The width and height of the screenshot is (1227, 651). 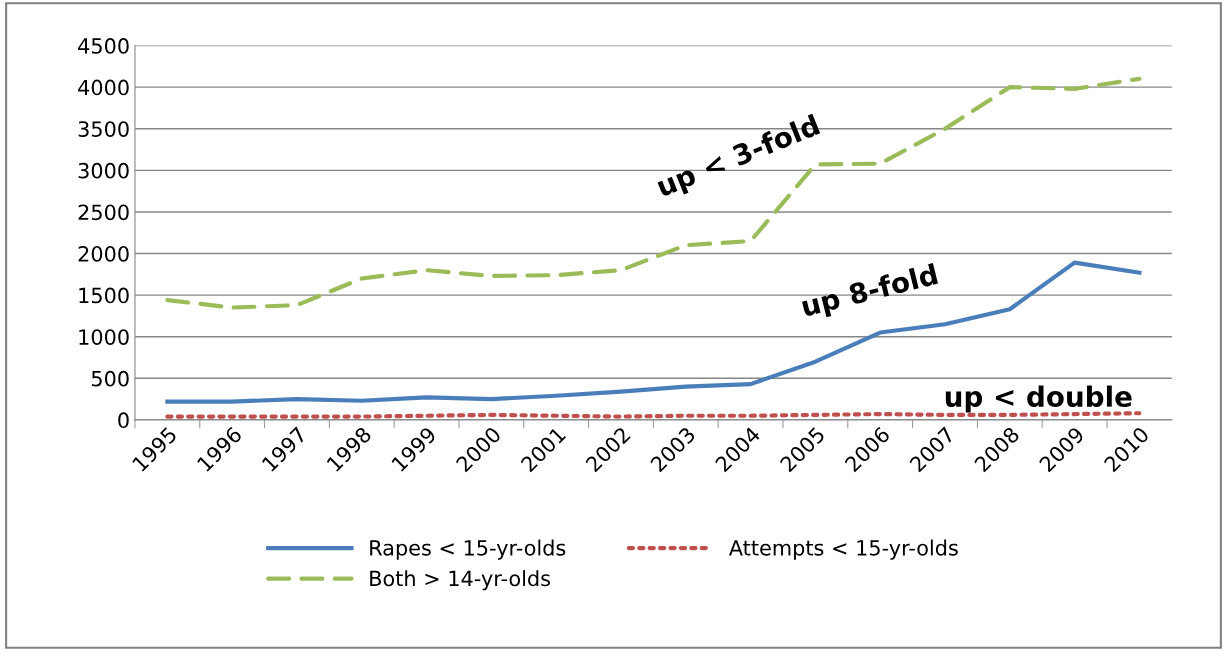 What do you see at coordinates (103, 170) in the screenshot?
I see `y-tick-label: 3000` at bounding box center [103, 170].